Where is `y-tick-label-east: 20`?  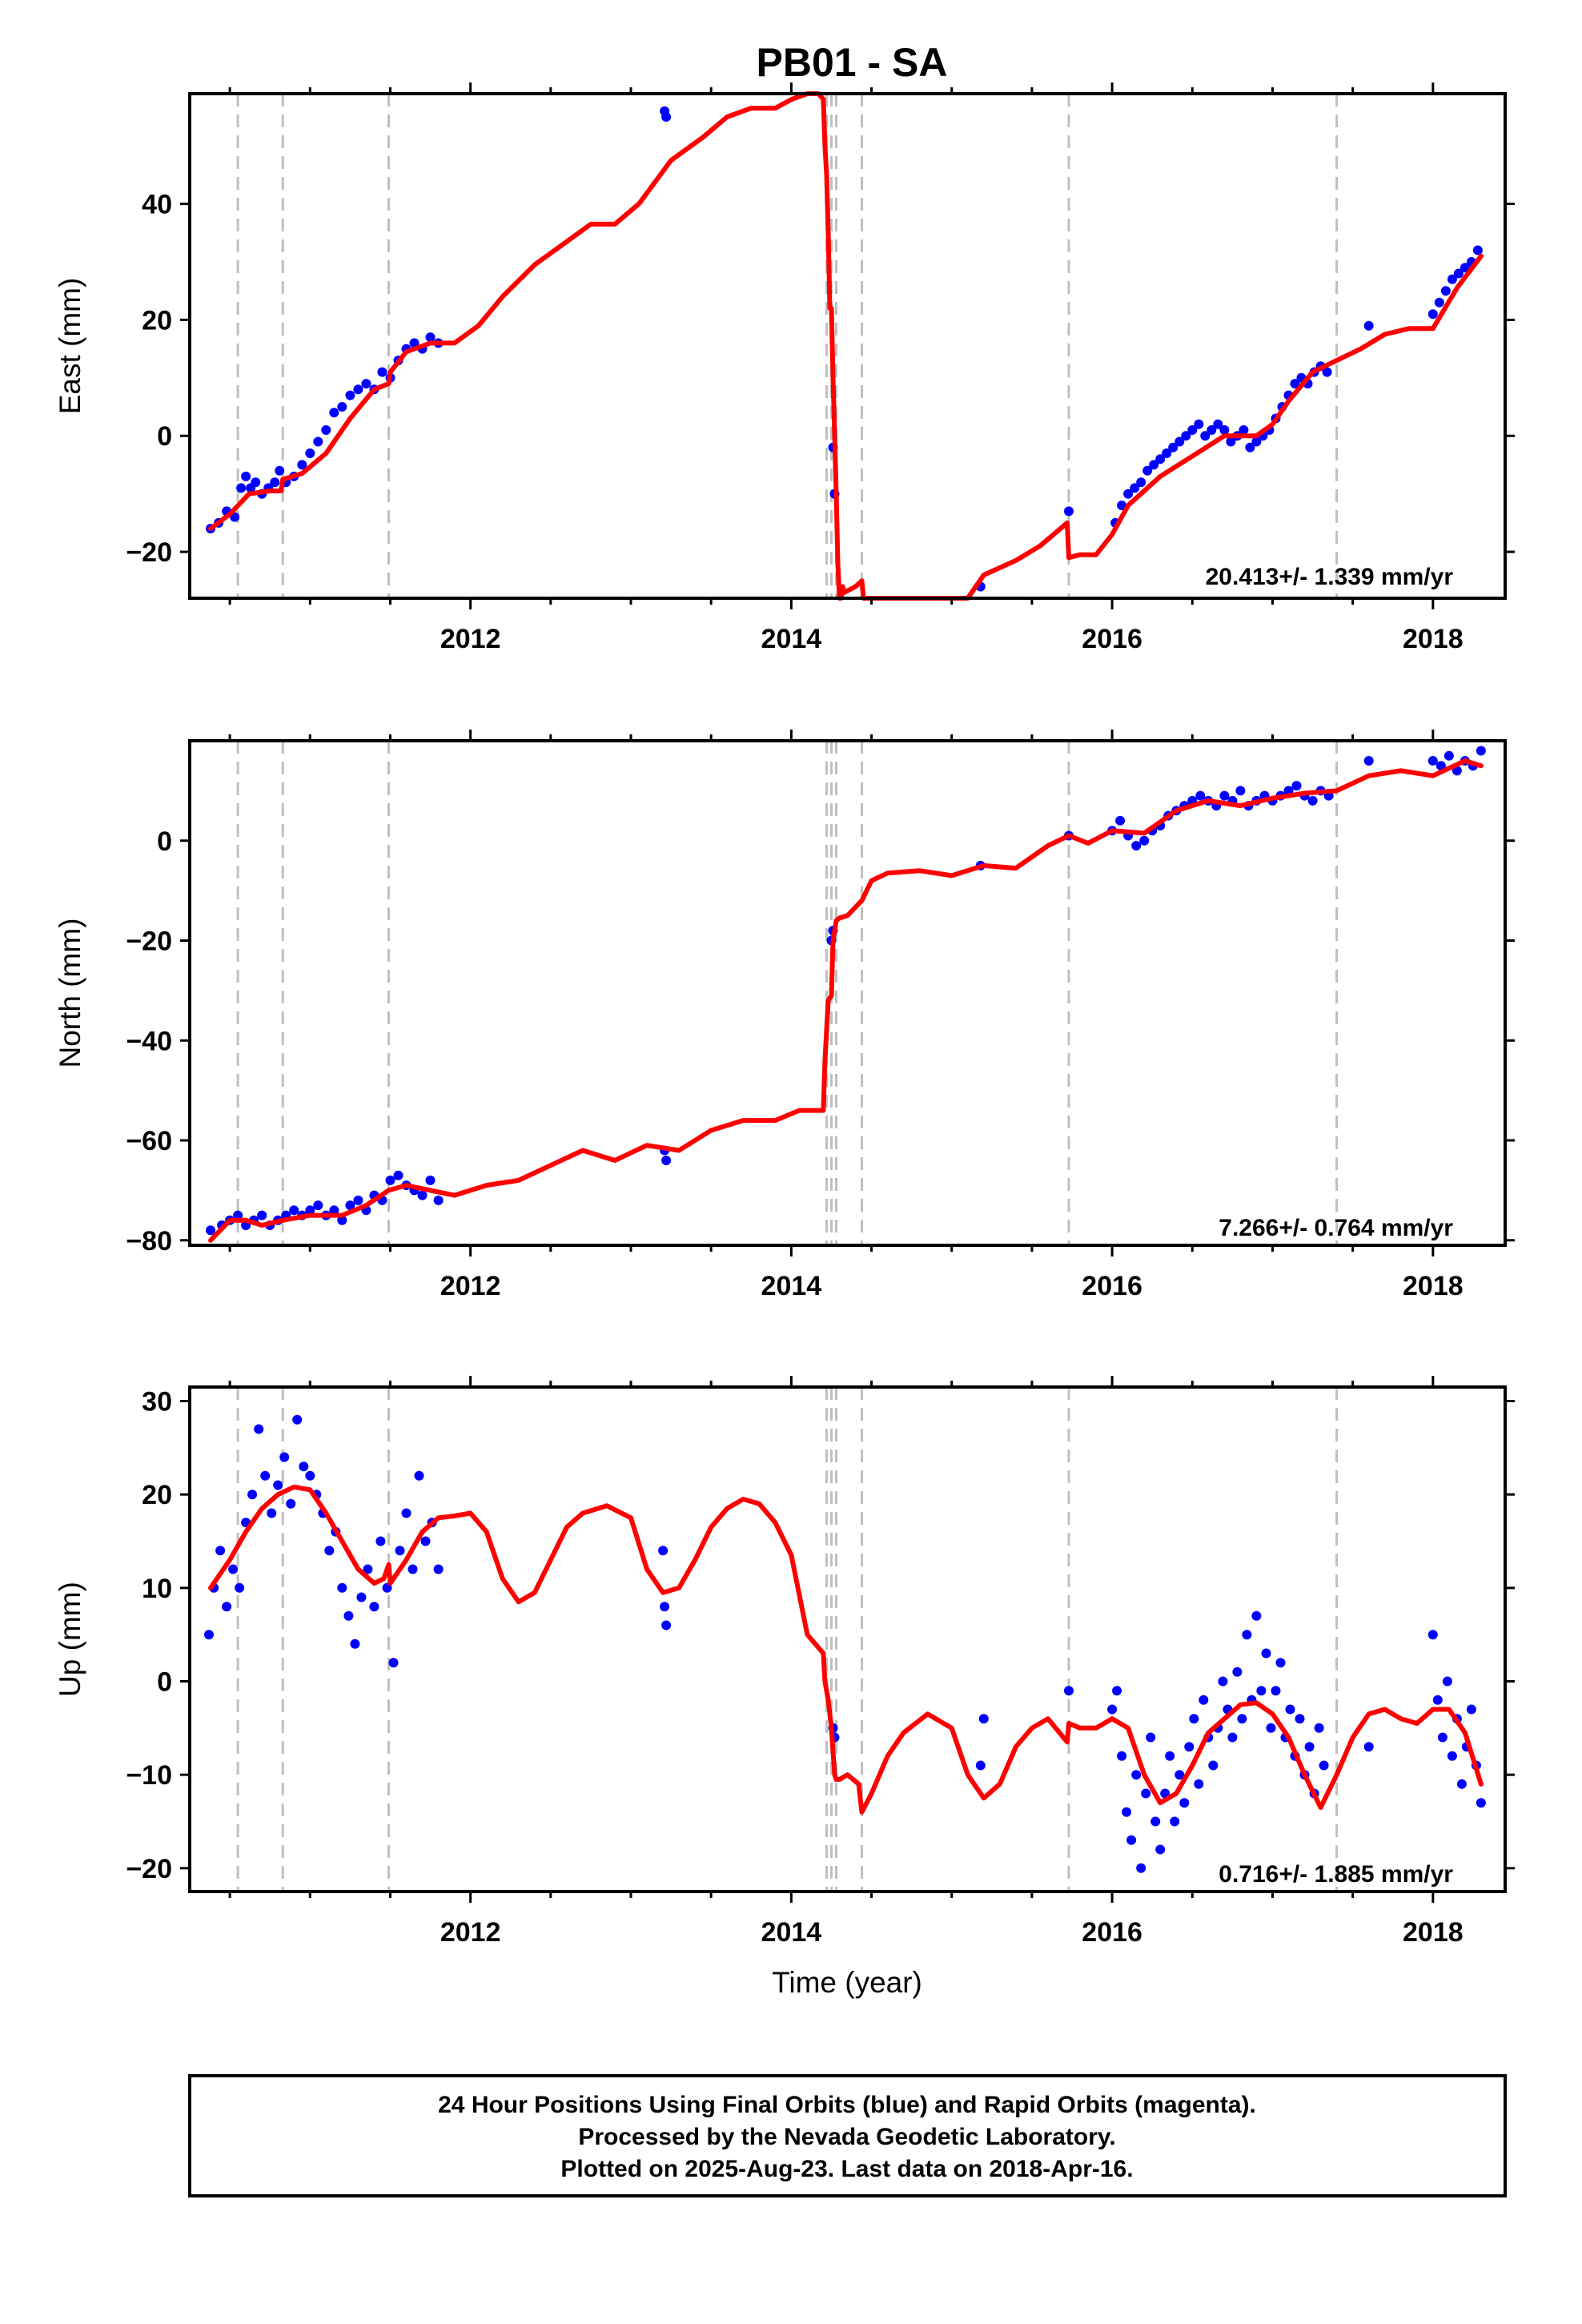 y-tick-label-east: 20 is located at coordinates (157, 320).